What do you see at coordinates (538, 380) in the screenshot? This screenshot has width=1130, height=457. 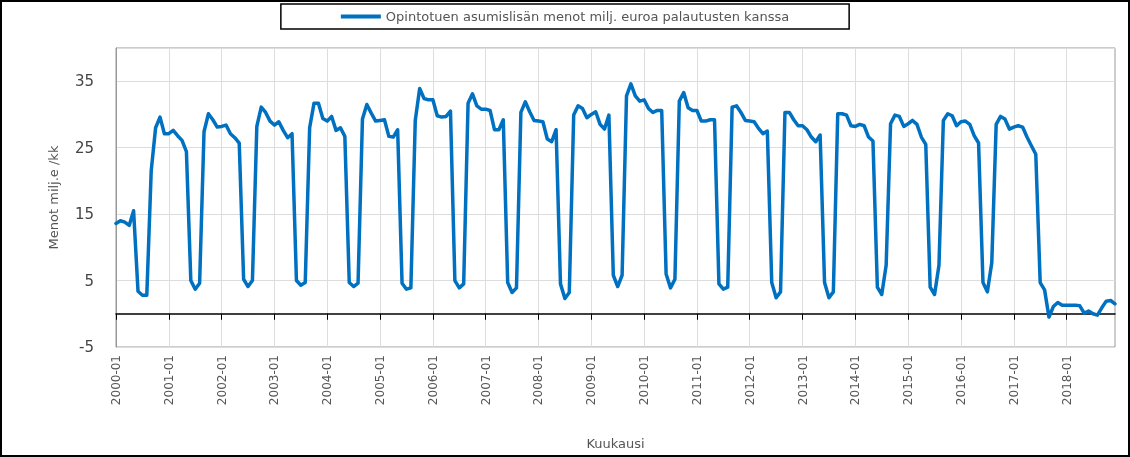 I see `x-tick-label: 2008-01` at bounding box center [538, 380].